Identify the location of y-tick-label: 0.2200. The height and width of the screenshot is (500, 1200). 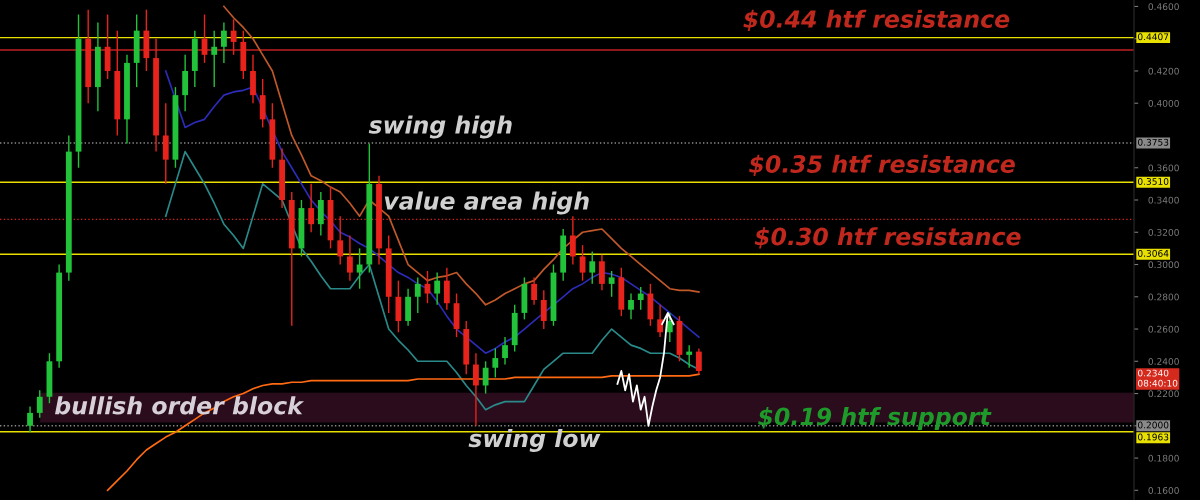
(1163, 394).